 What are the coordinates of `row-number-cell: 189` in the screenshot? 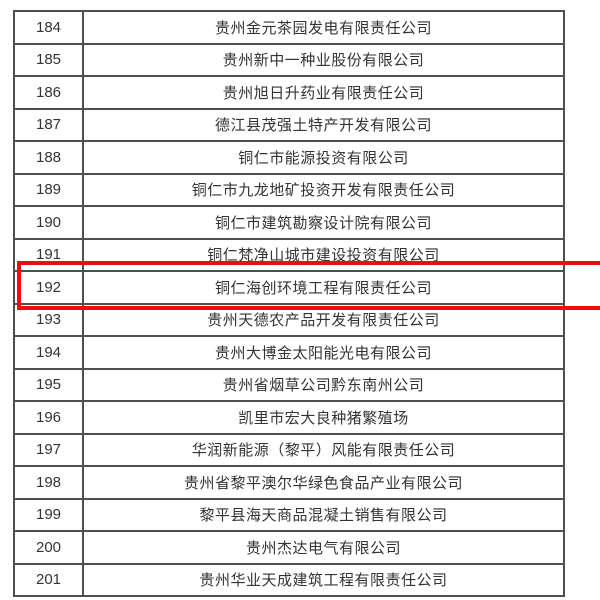 It's located at (49, 189).